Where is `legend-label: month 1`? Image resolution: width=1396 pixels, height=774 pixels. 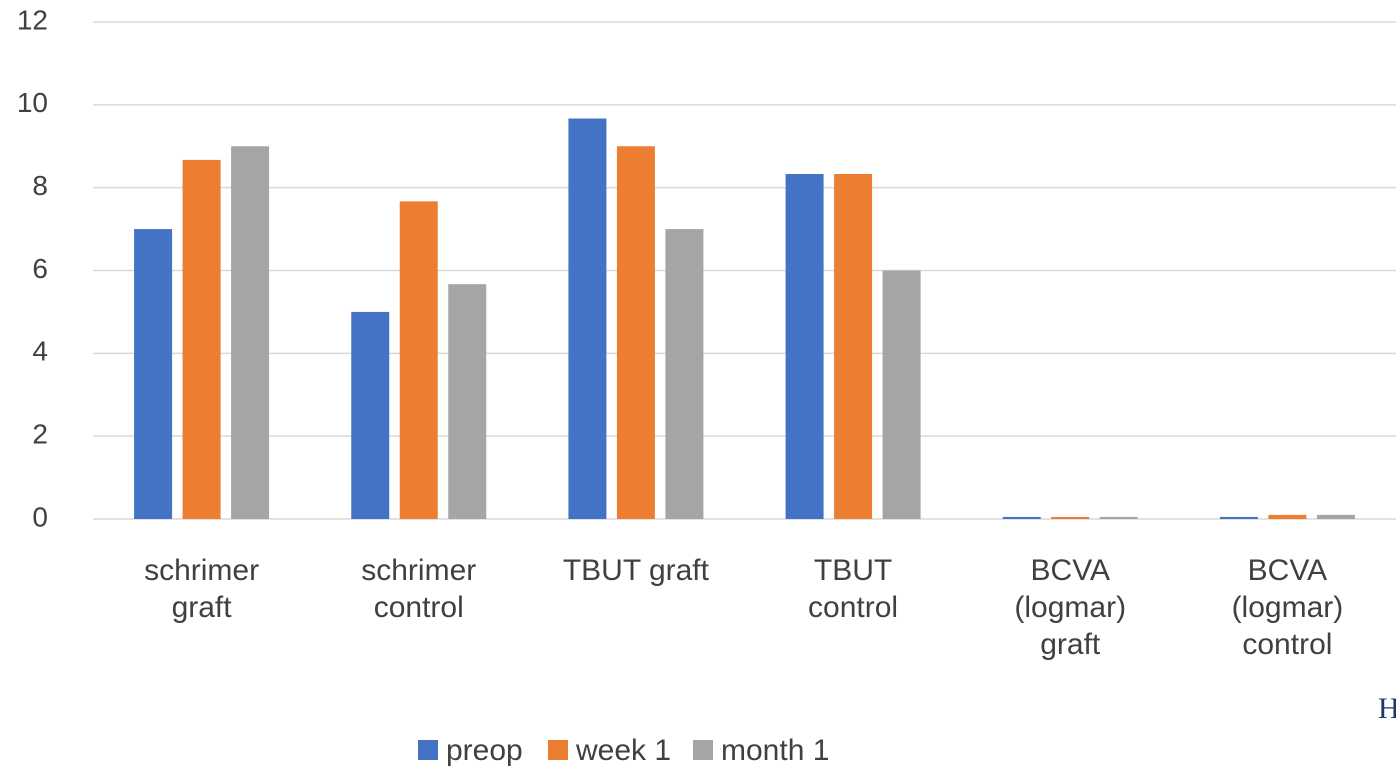 legend-label: month 1 is located at coordinates (775, 750).